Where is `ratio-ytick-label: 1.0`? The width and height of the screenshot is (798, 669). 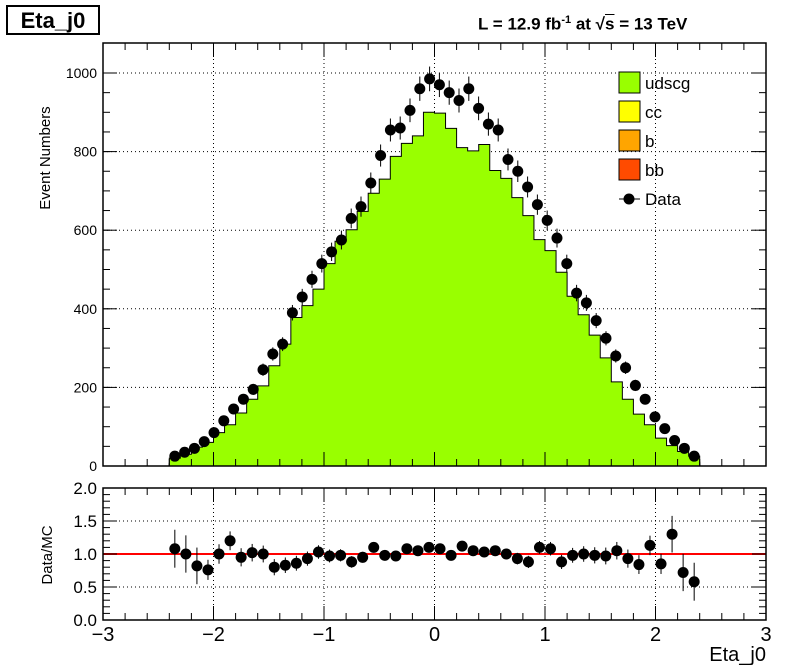 ratio-ytick-label: 1.0 is located at coordinates (85, 554).